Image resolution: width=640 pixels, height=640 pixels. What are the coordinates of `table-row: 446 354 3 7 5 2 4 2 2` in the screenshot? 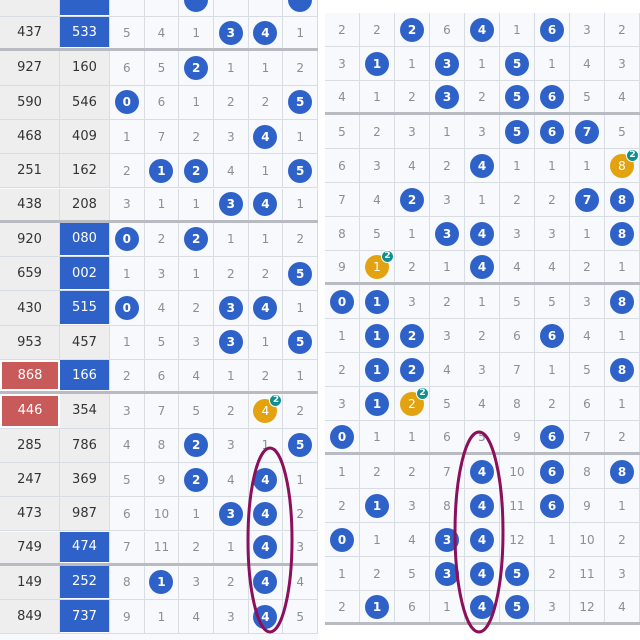 It's located at (159, 411).